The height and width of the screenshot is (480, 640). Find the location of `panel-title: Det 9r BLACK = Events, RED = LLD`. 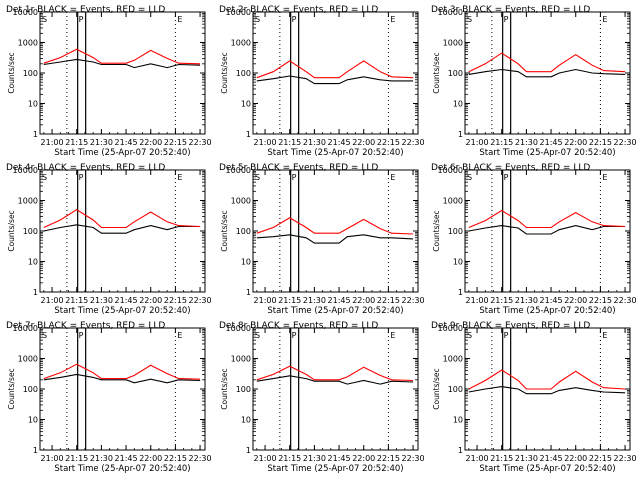

panel-title: Det 9r BLACK = Events, RED = LLD is located at coordinates (510, 326).